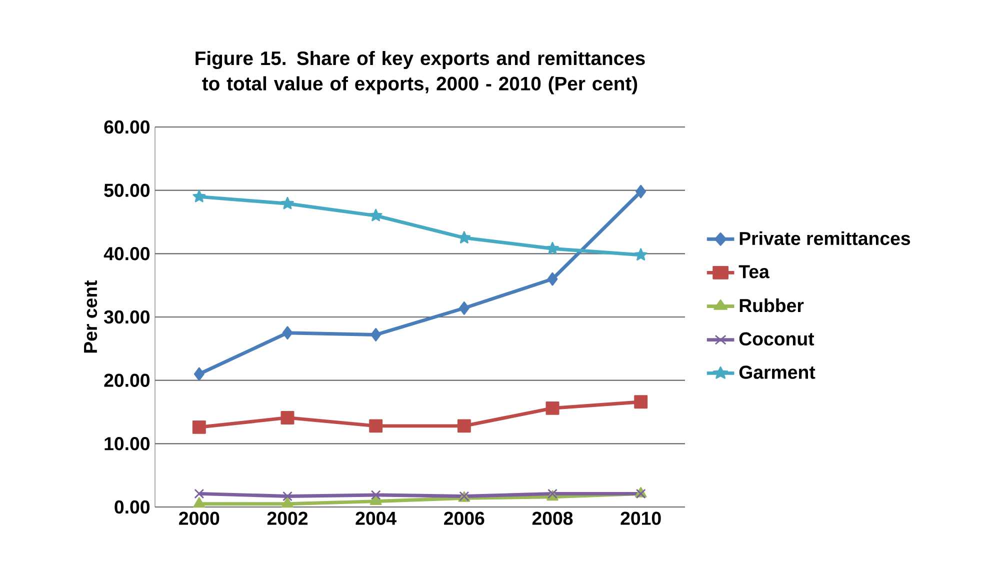 The image size is (992, 565). What do you see at coordinates (127, 253) in the screenshot?
I see `y-tick-label: 40.00` at bounding box center [127, 253].